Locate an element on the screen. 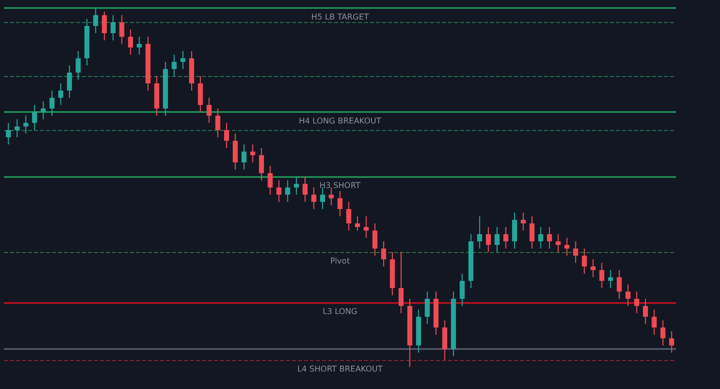 Image resolution: width=720 pixels, height=389 pixels. ref-line-label: H4 LONG BREAKOUT is located at coordinates (340, 121).